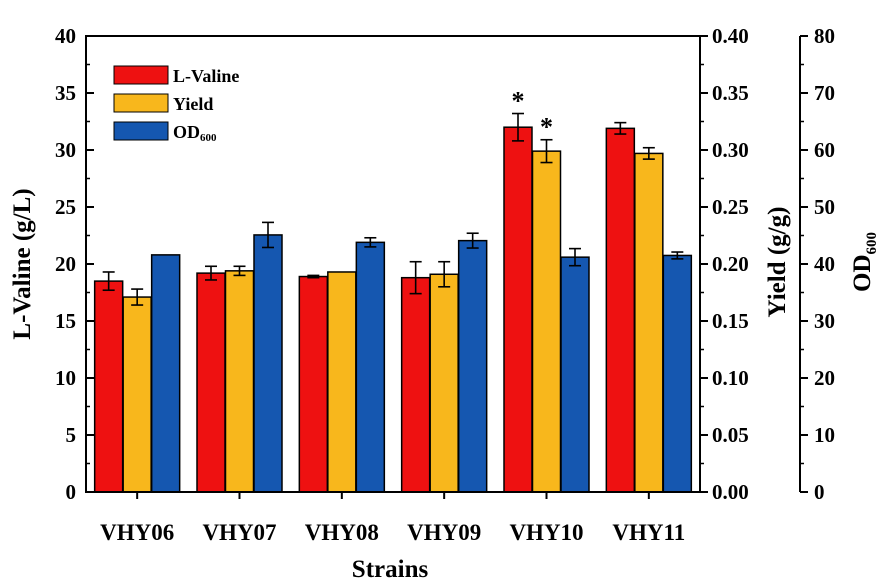 The height and width of the screenshot is (585, 889). What do you see at coordinates (208, 138) in the screenshot?
I see `legend-label-od600-sub: 600` at bounding box center [208, 138].